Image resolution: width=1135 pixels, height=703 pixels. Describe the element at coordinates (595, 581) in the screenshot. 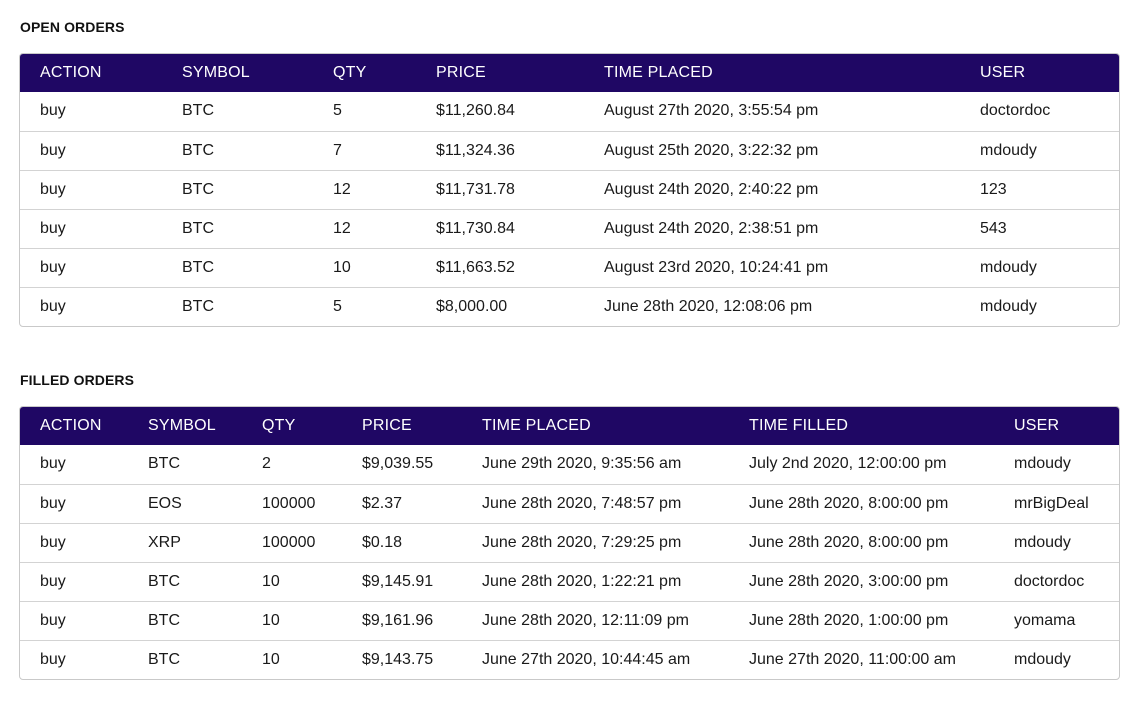

I see `cell-time-placed: June 28th 2020, 1:22:21 pm` at that location.